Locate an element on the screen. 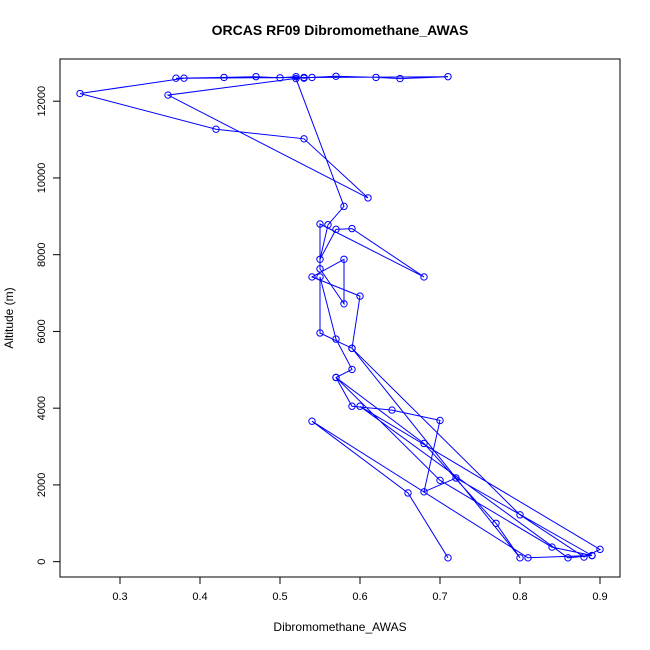  x-tick-label: 0.6 is located at coordinates (359, 597).